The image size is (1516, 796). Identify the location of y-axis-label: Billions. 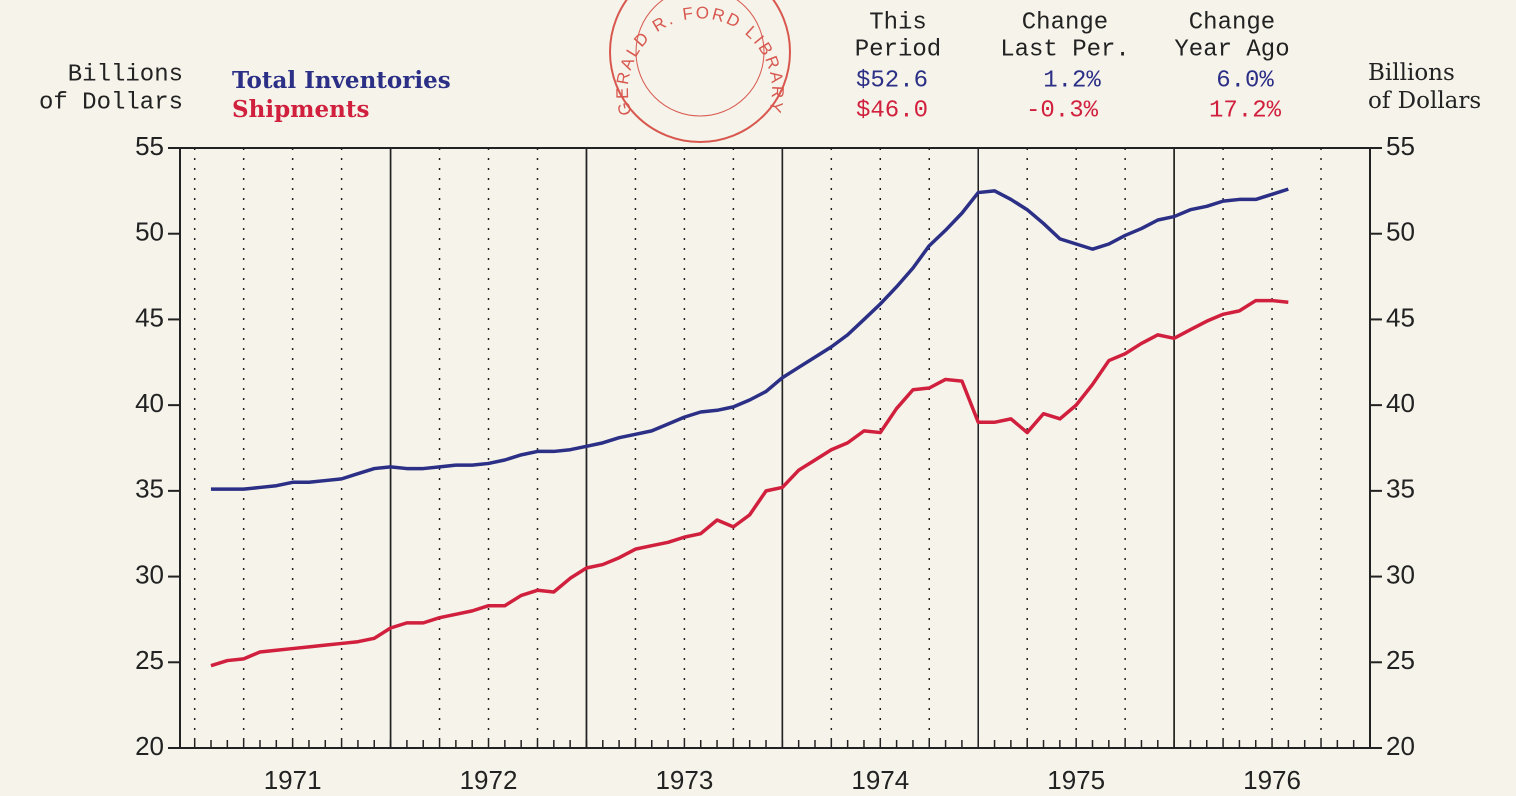
(125, 74).